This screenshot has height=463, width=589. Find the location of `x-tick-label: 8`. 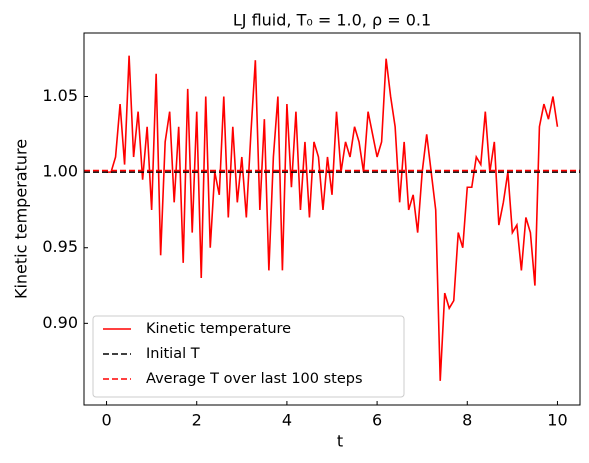

x-tick-label: 8 is located at coordinates (467, 420).